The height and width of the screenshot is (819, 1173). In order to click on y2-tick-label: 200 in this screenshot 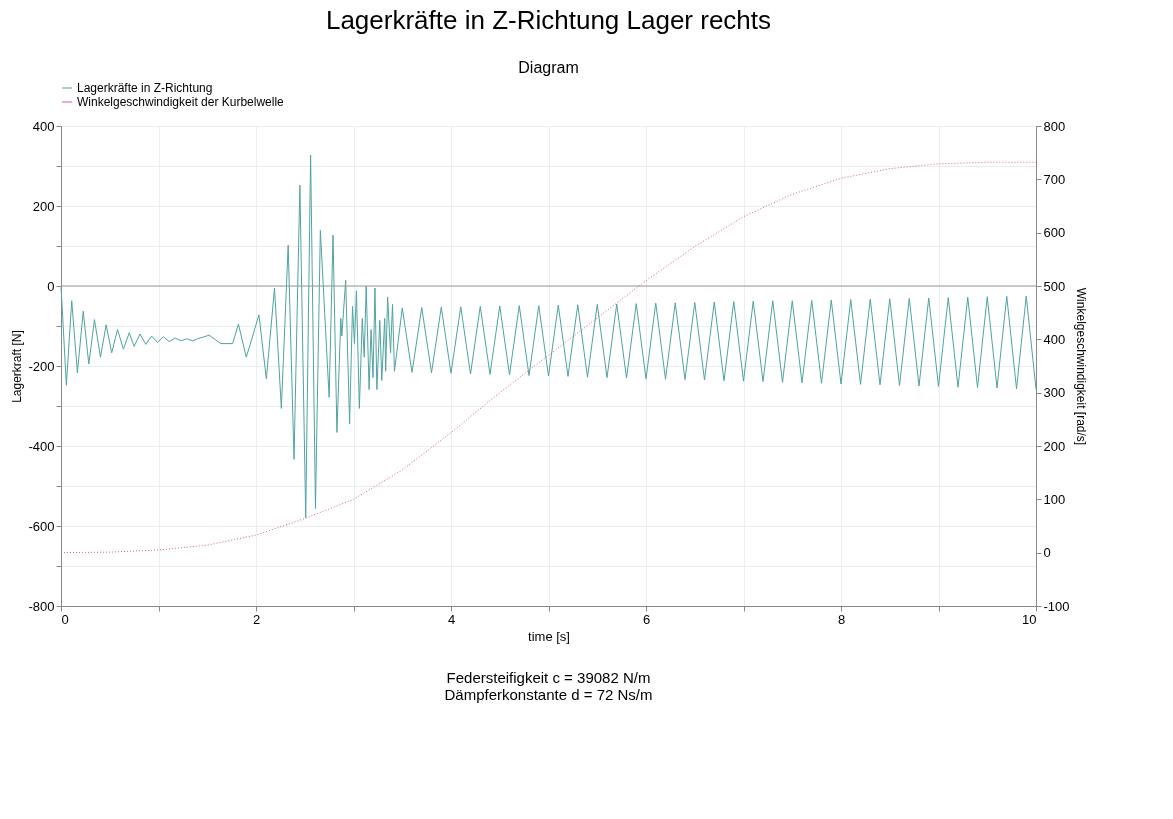, I will do `click(1054, 446)`.